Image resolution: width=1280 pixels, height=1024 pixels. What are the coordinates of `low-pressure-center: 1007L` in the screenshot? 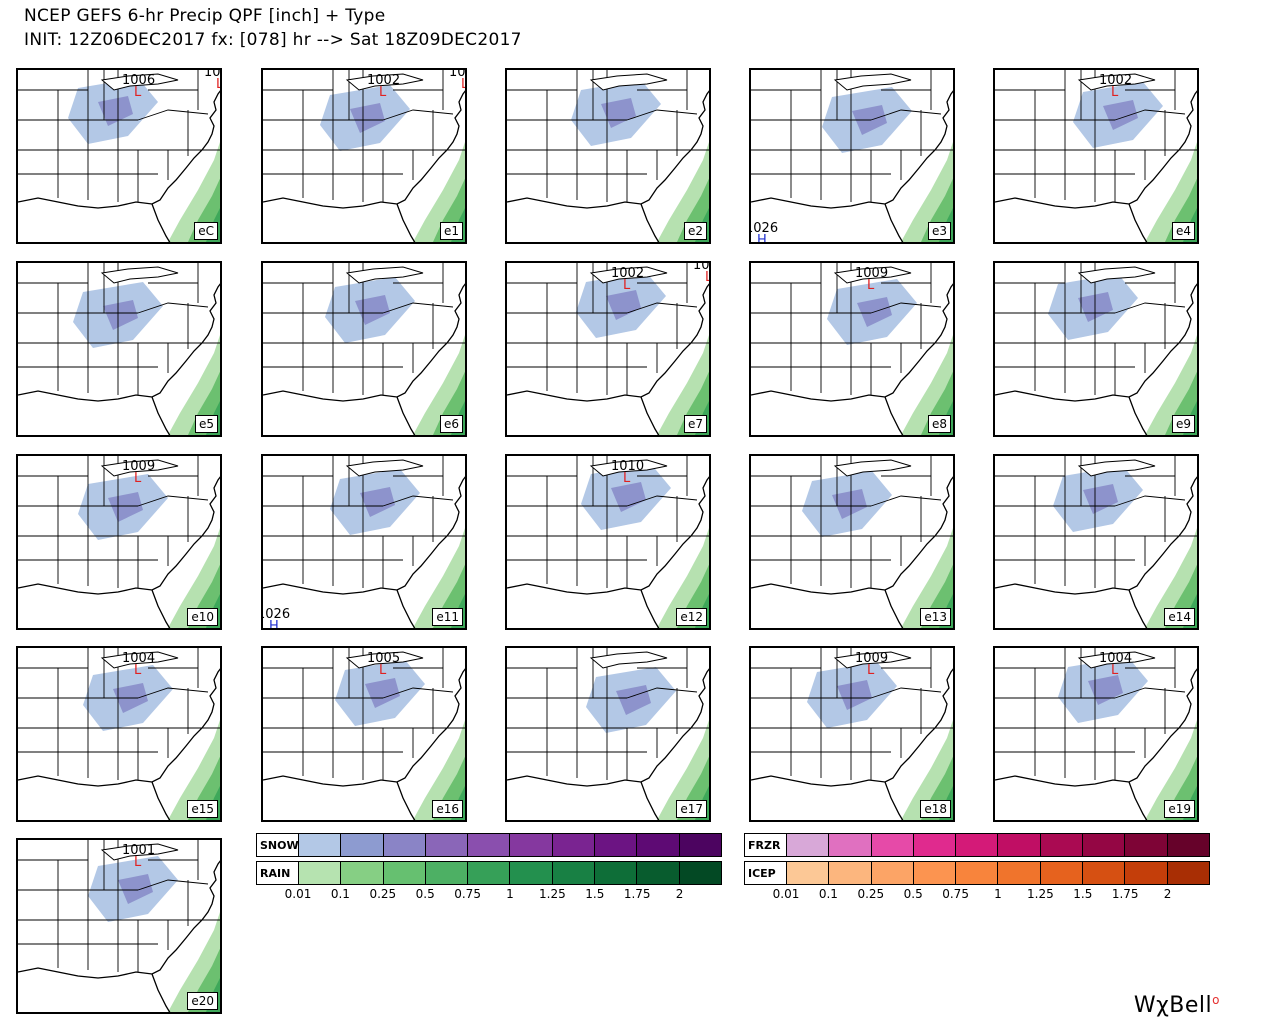 It's located at (457, 81).